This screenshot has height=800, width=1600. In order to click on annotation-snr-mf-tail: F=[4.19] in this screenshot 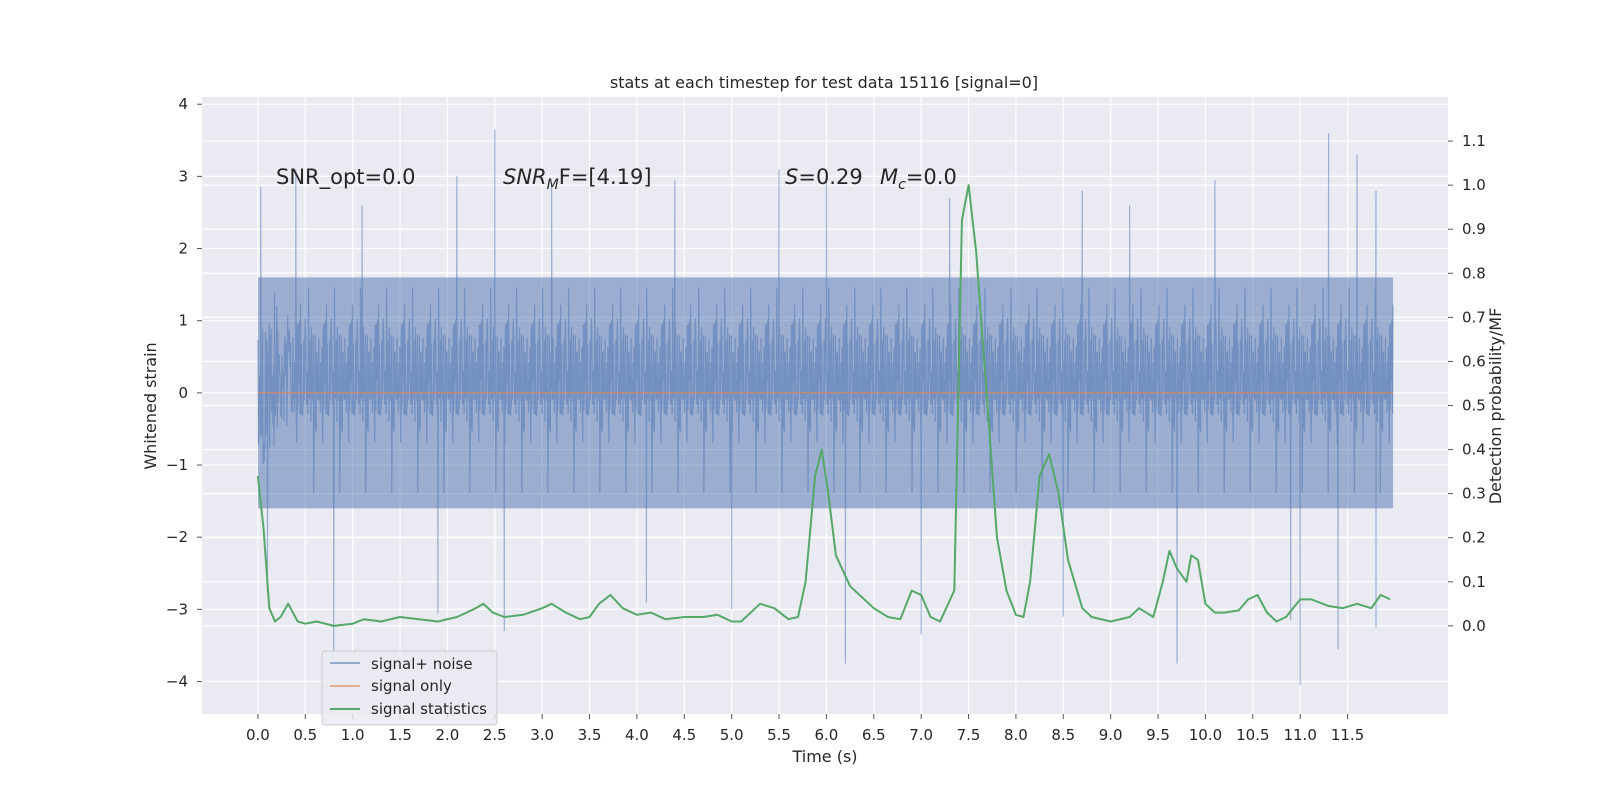, I will do `click(605, 177)`.